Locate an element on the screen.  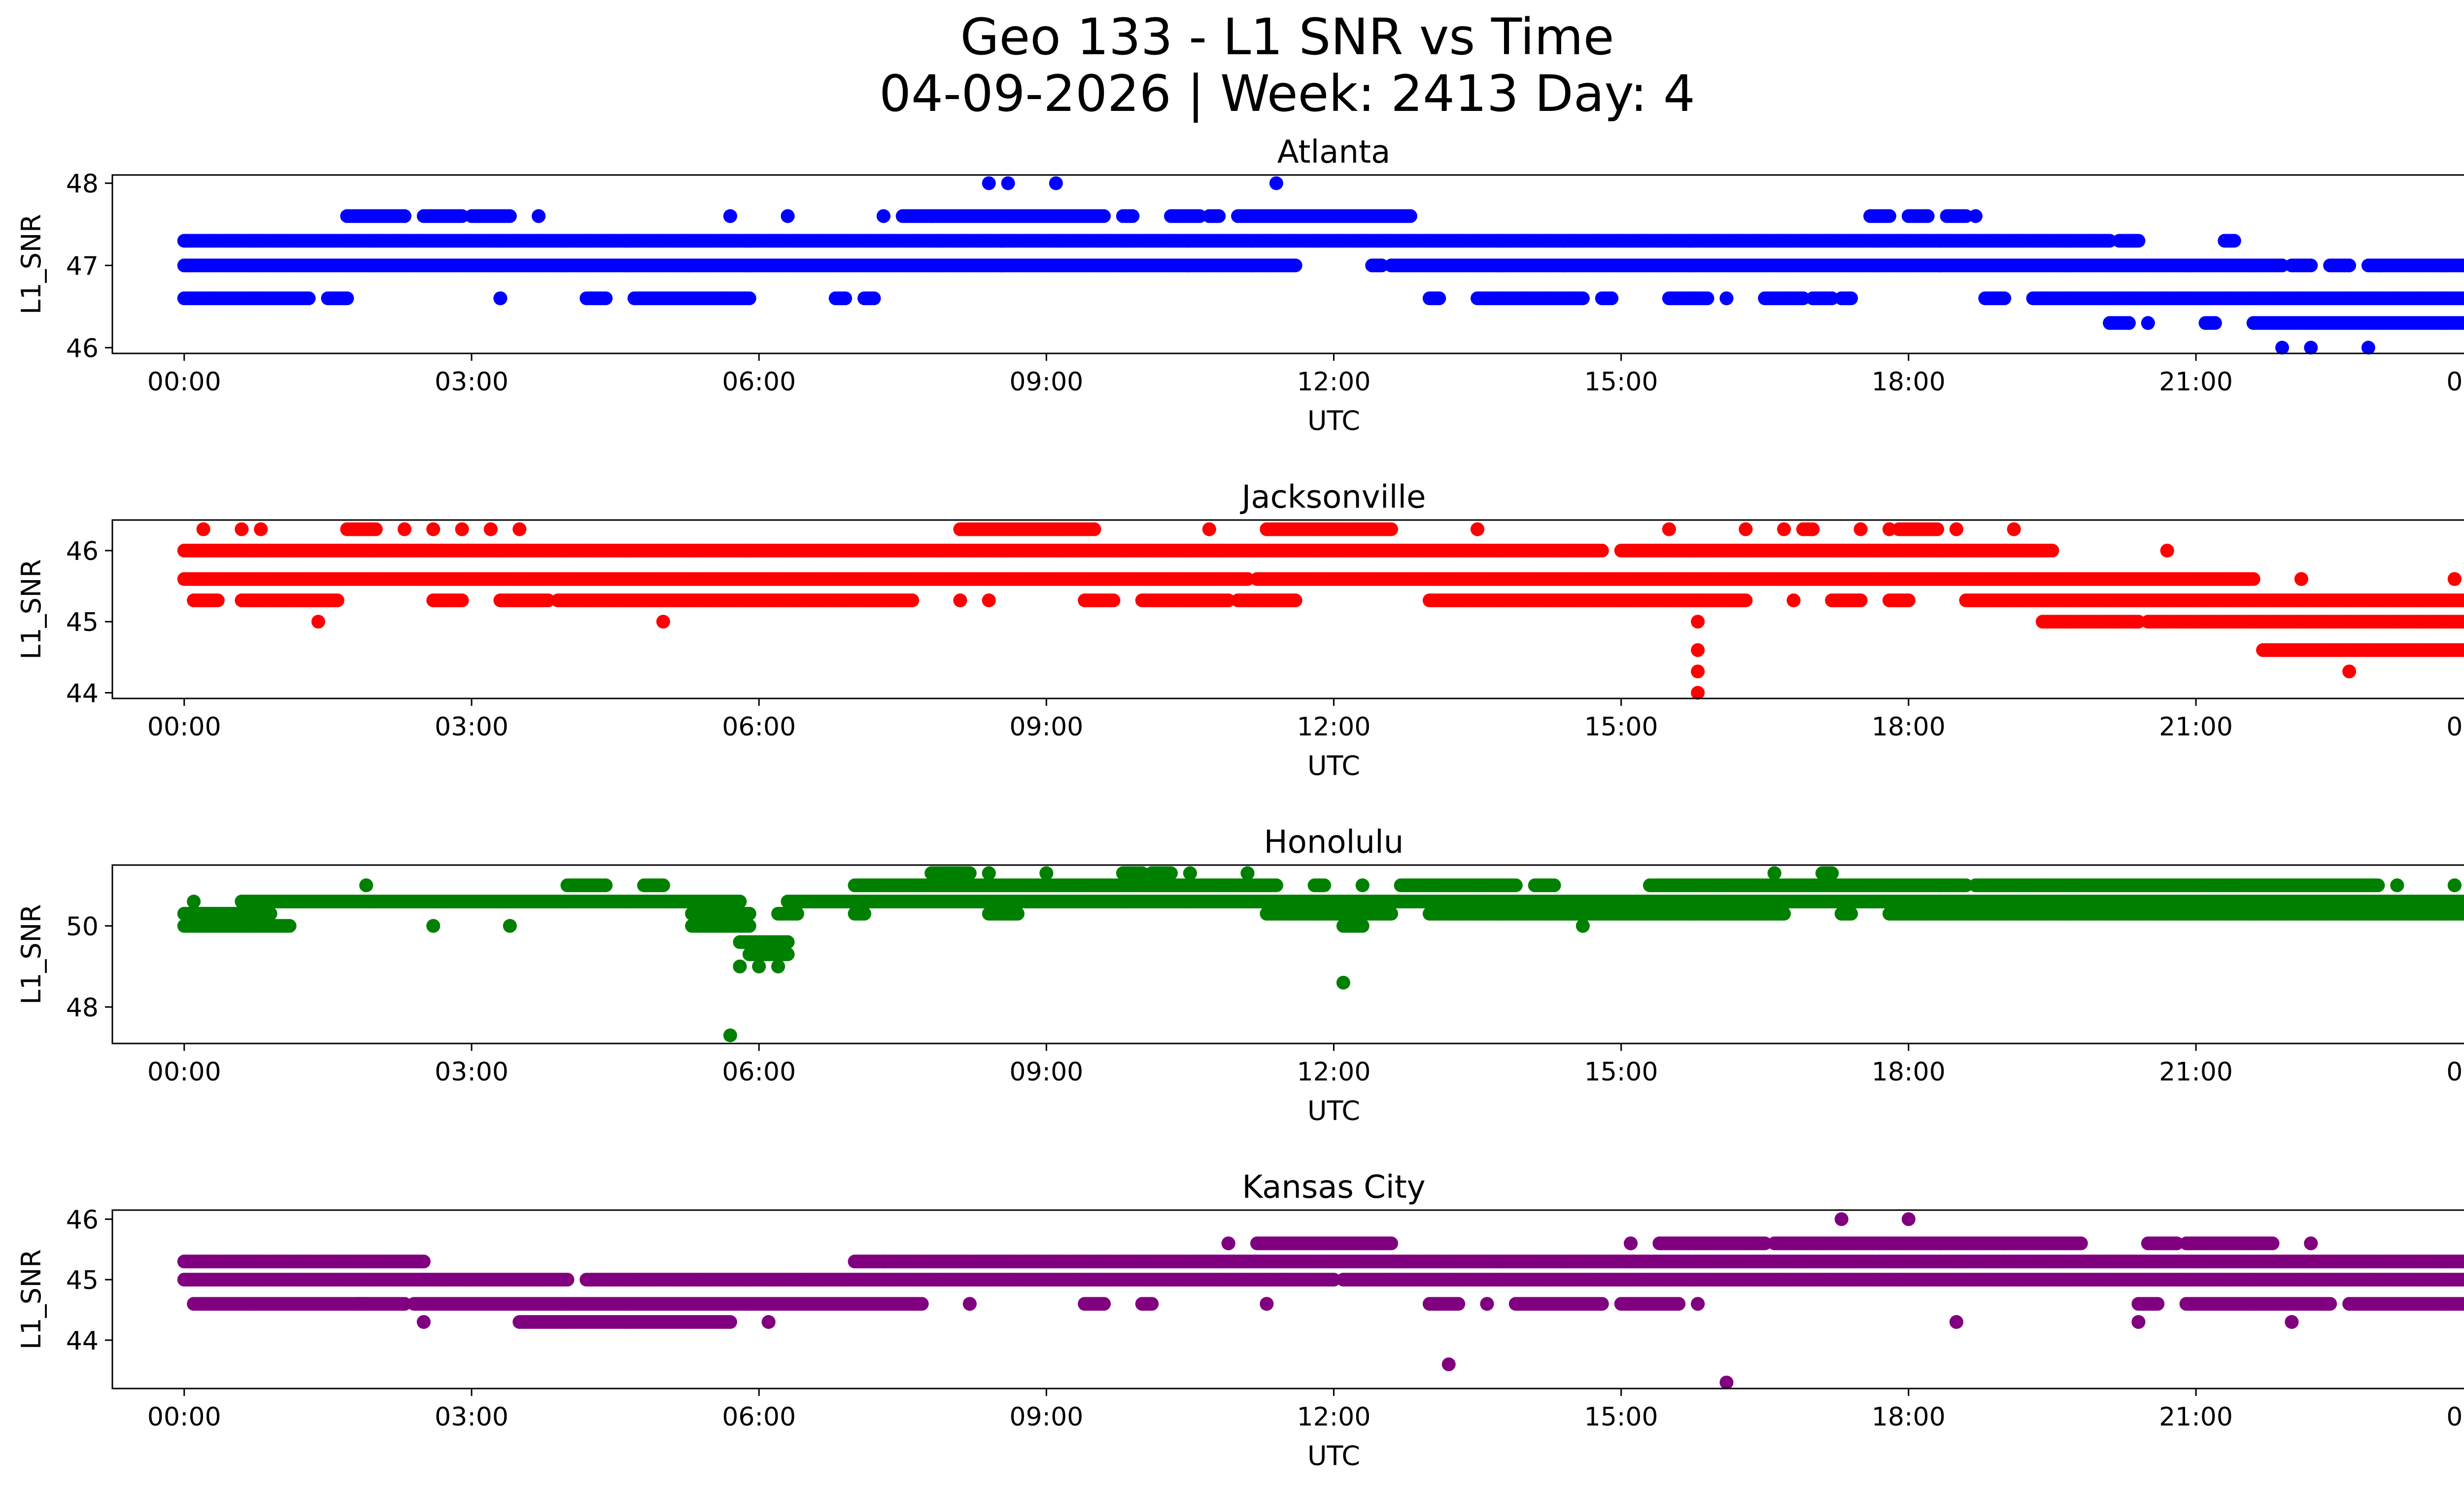
chart-title-line2: 04-09-2026 | Week: 2413 Day: 4 is located at coordinates (1287, 94).